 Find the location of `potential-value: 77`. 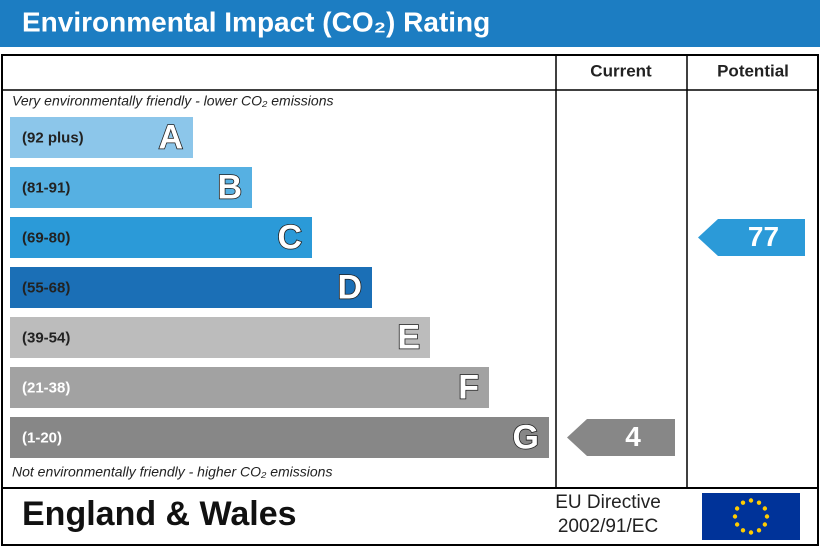

potential-value: 77 is located at coordinates (763, 236).